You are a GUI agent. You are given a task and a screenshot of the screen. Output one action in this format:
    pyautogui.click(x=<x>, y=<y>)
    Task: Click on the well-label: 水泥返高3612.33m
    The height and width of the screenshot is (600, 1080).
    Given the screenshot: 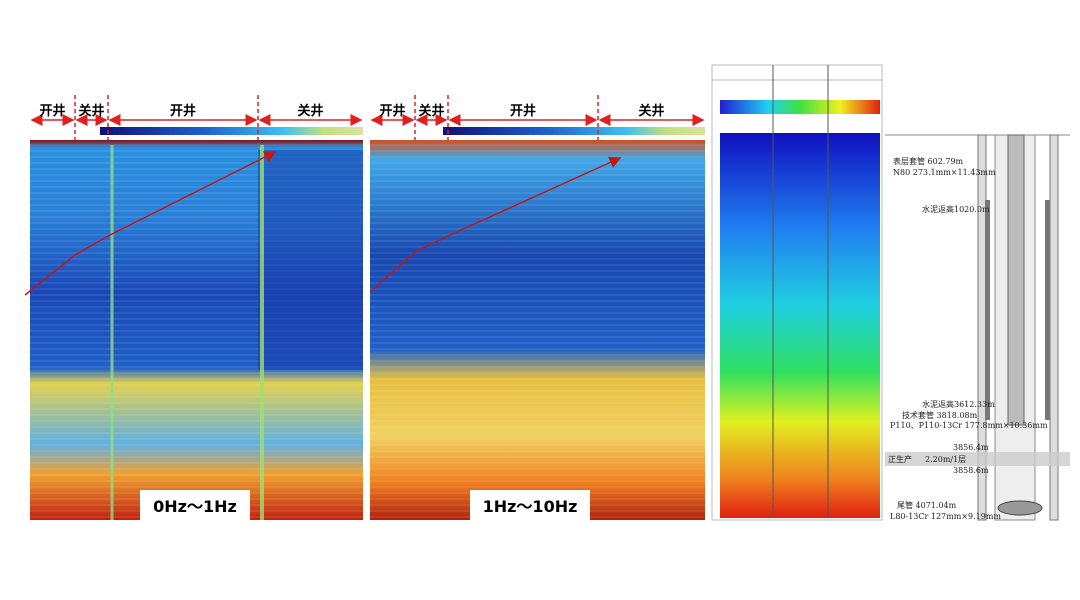 What is the action you would take?
    pyautogui.click(x=958, y=404)
    